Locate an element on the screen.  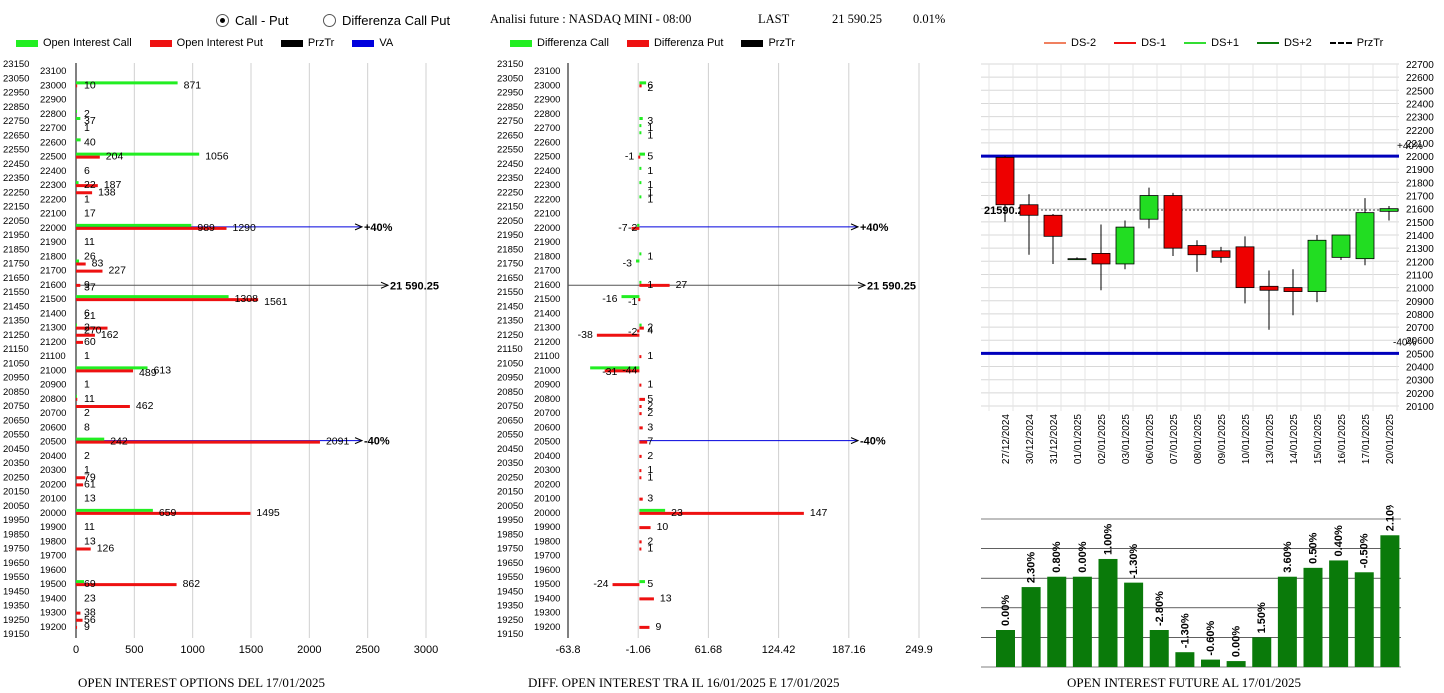
strike-tick-label: 22550 is located at coordinates (16, 150).